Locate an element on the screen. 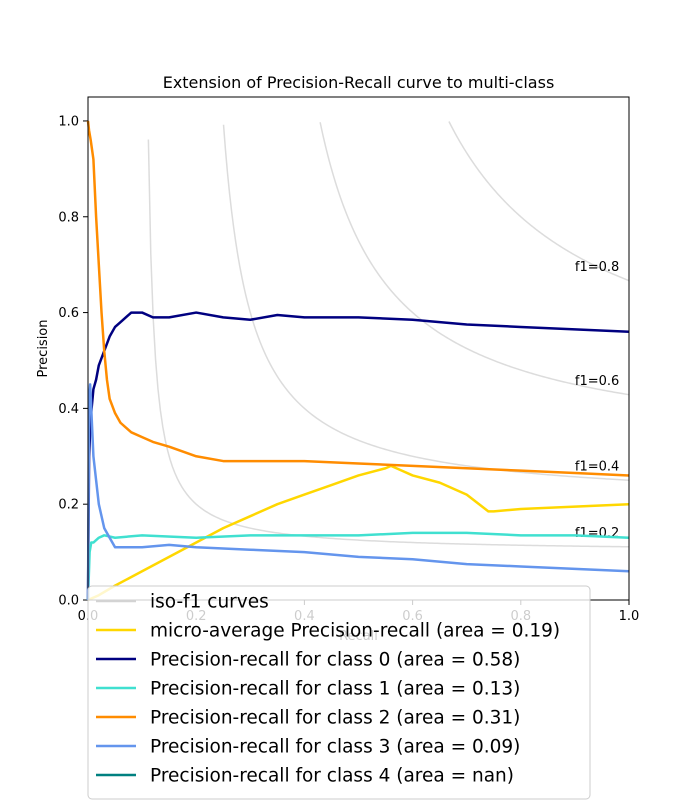 The image size is (700, 800). y-tick-label: 1.0 is located at coordinates (68, 121).